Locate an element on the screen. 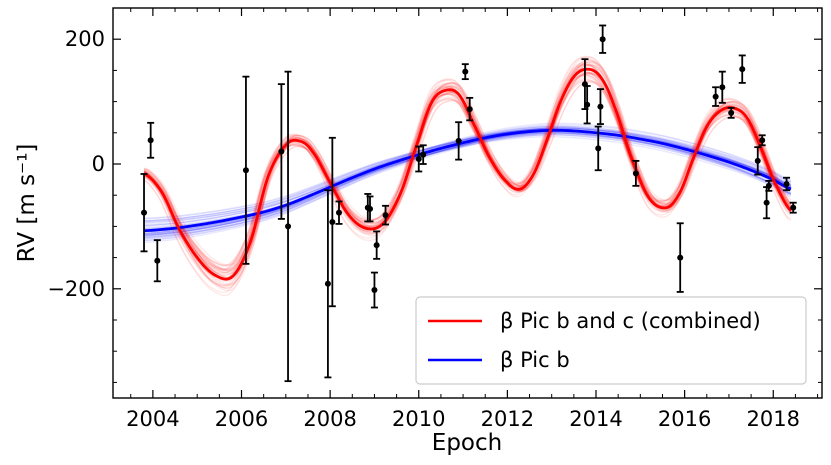 This screenshot has height=465, width=831. y-tick-label: −200 is located at coordinates (76, 289).